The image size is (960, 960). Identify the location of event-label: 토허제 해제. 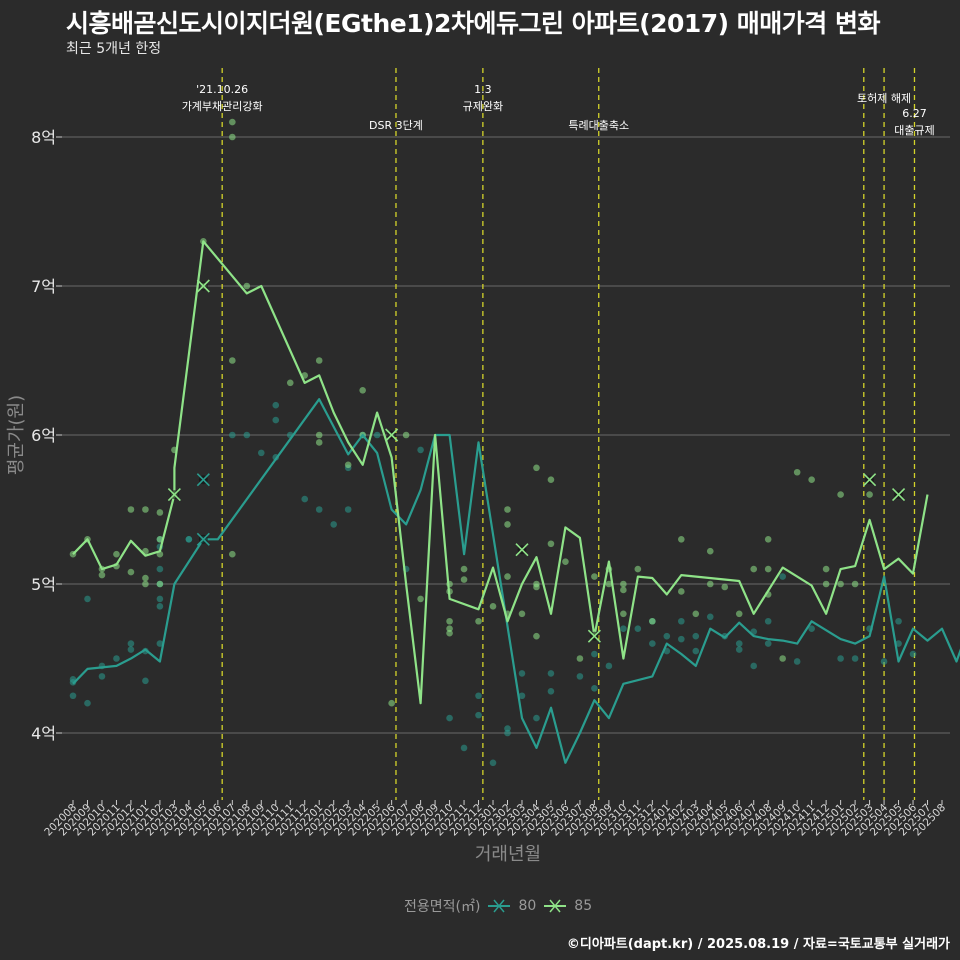
(884, 98).